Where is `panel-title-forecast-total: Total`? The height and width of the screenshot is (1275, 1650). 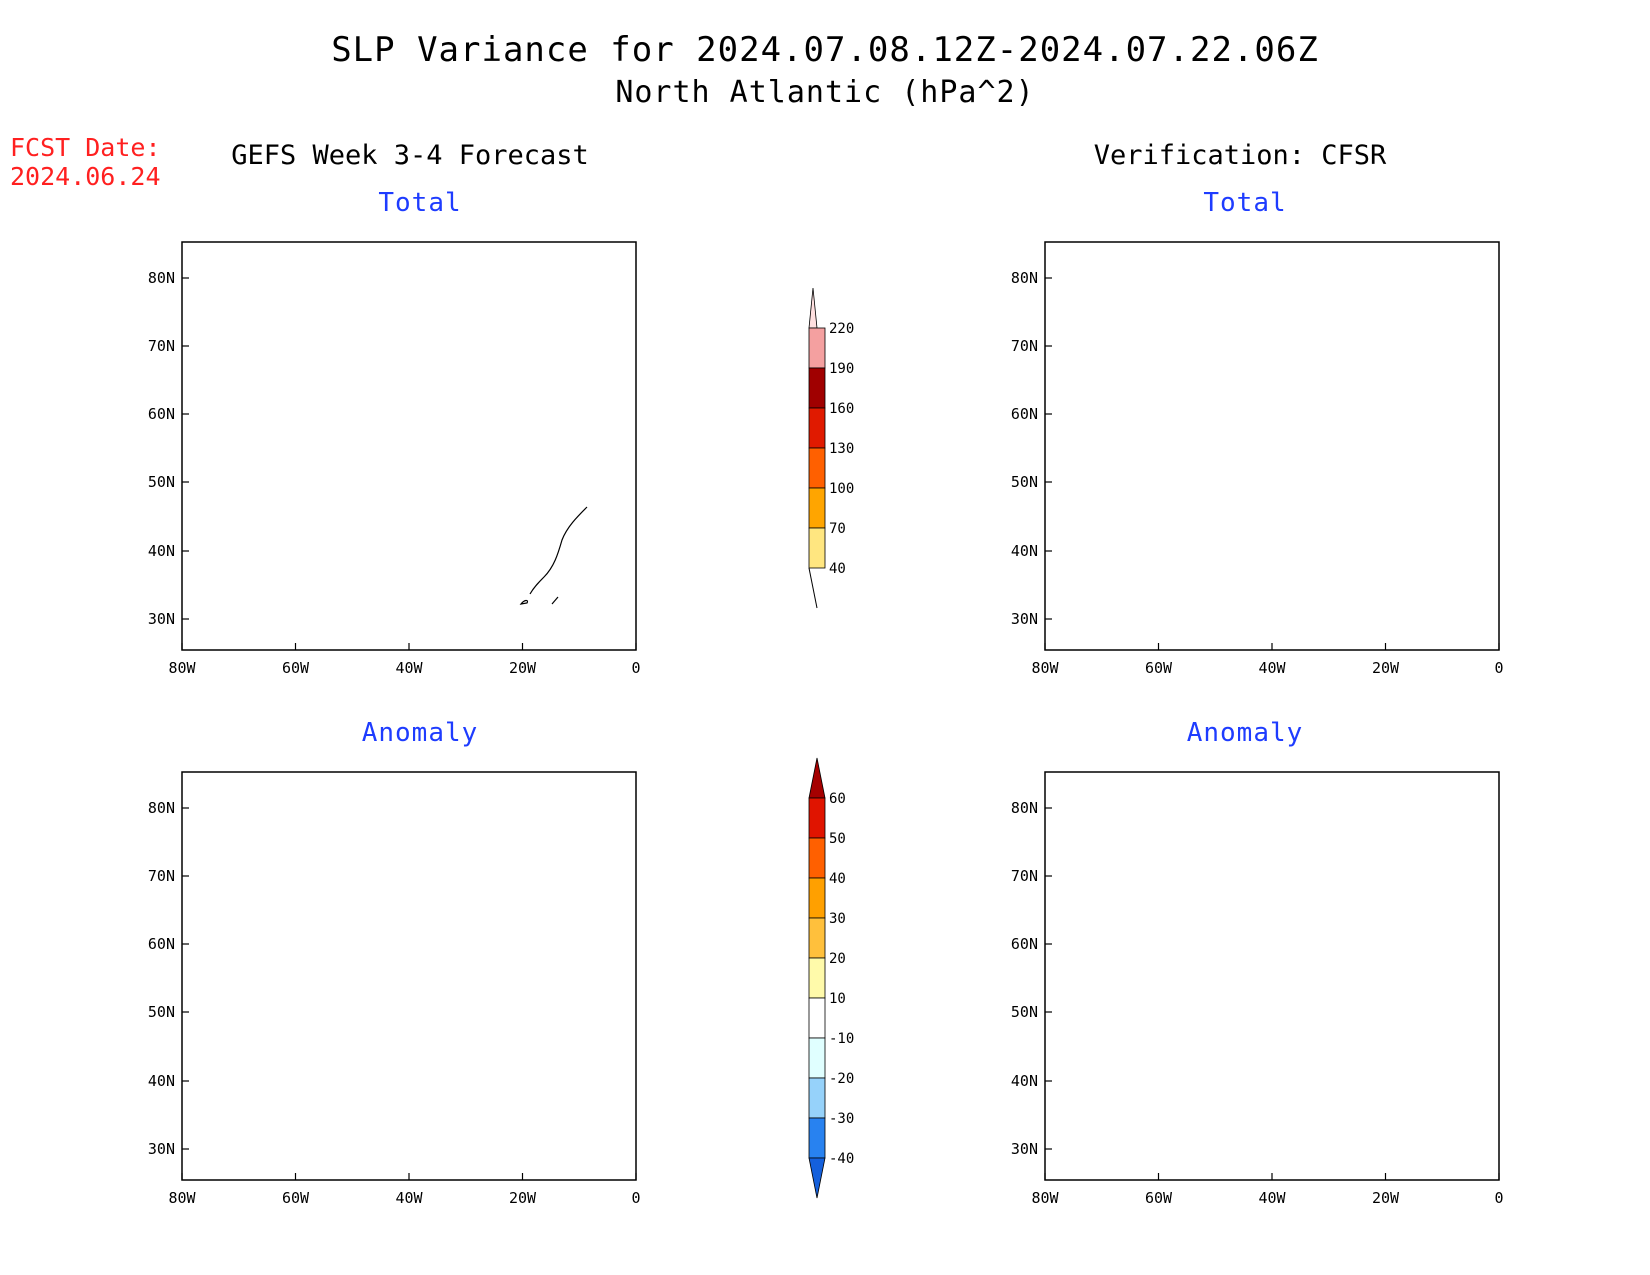
panel-title-forecast-total: Total is located at coordinates (420, 203).